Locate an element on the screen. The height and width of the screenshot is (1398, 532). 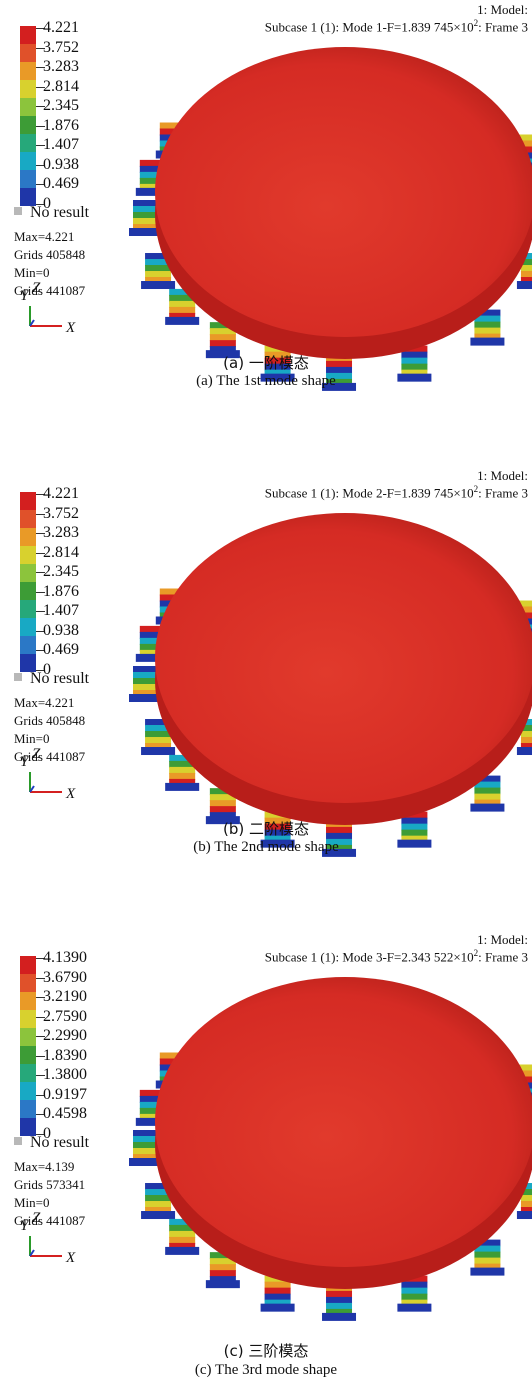
caption-english: (b) The 2nd mode shape is located at coordinates (266, 847).